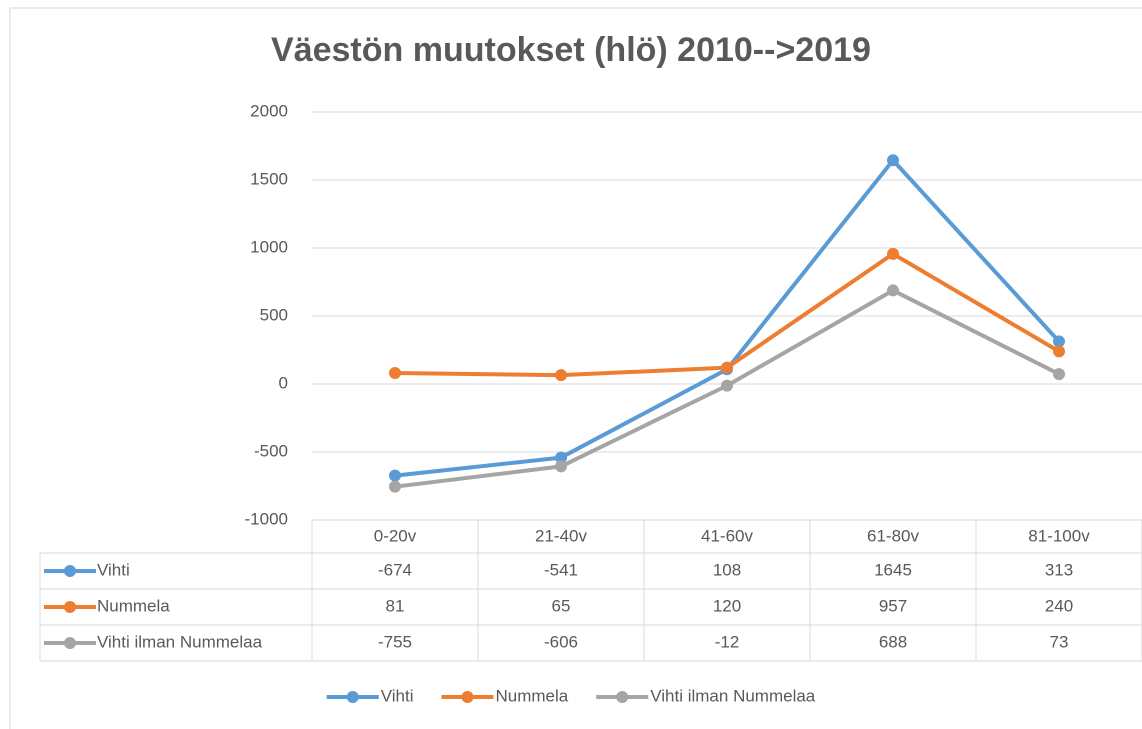  What do you see at coordinates (727, 641) in the screenshot?
I see `table-value: -12` at bounding box center [727, 641].